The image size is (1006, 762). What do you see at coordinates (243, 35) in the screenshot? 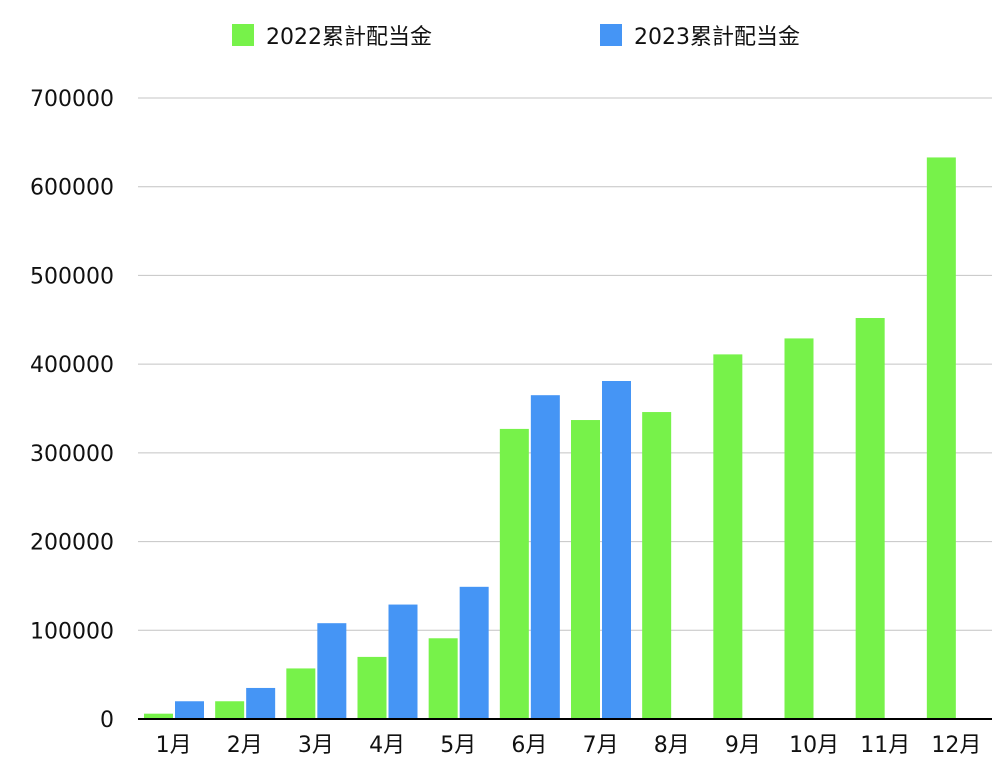
I see `legend-swatch-2022` at bounding box center [243, 35].